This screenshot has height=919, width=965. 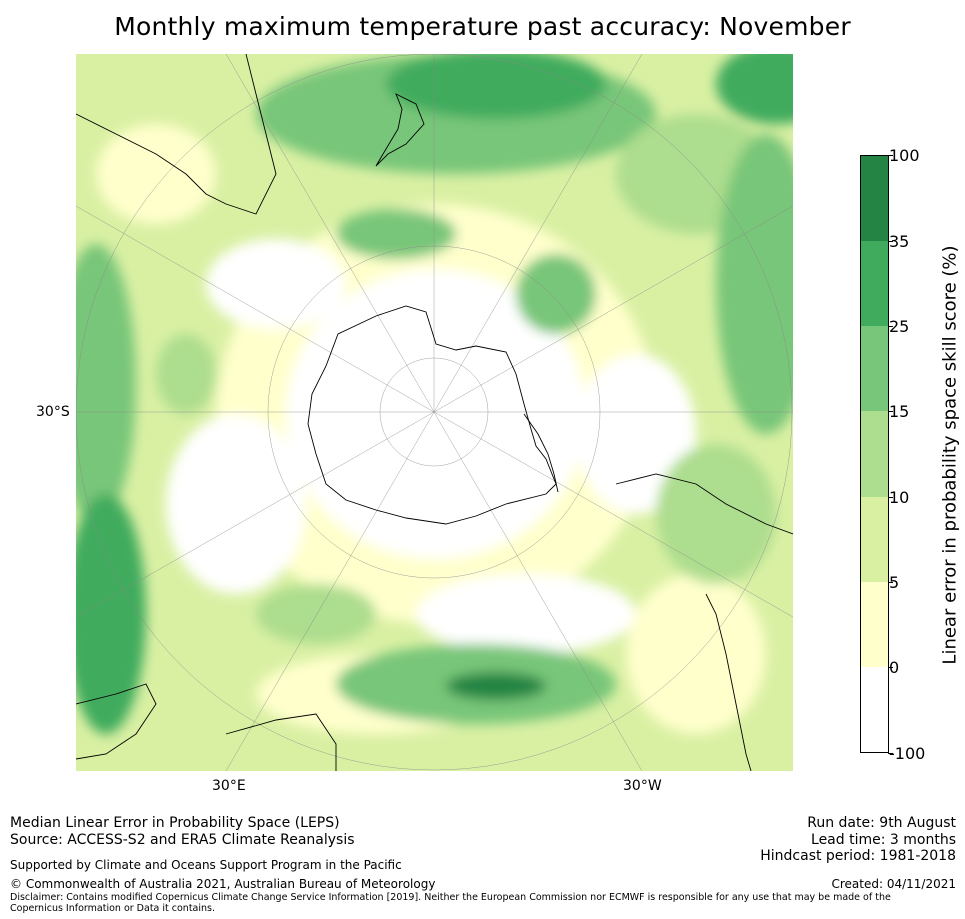 I want to click on colorbar-border, so click(x=874, y=454).